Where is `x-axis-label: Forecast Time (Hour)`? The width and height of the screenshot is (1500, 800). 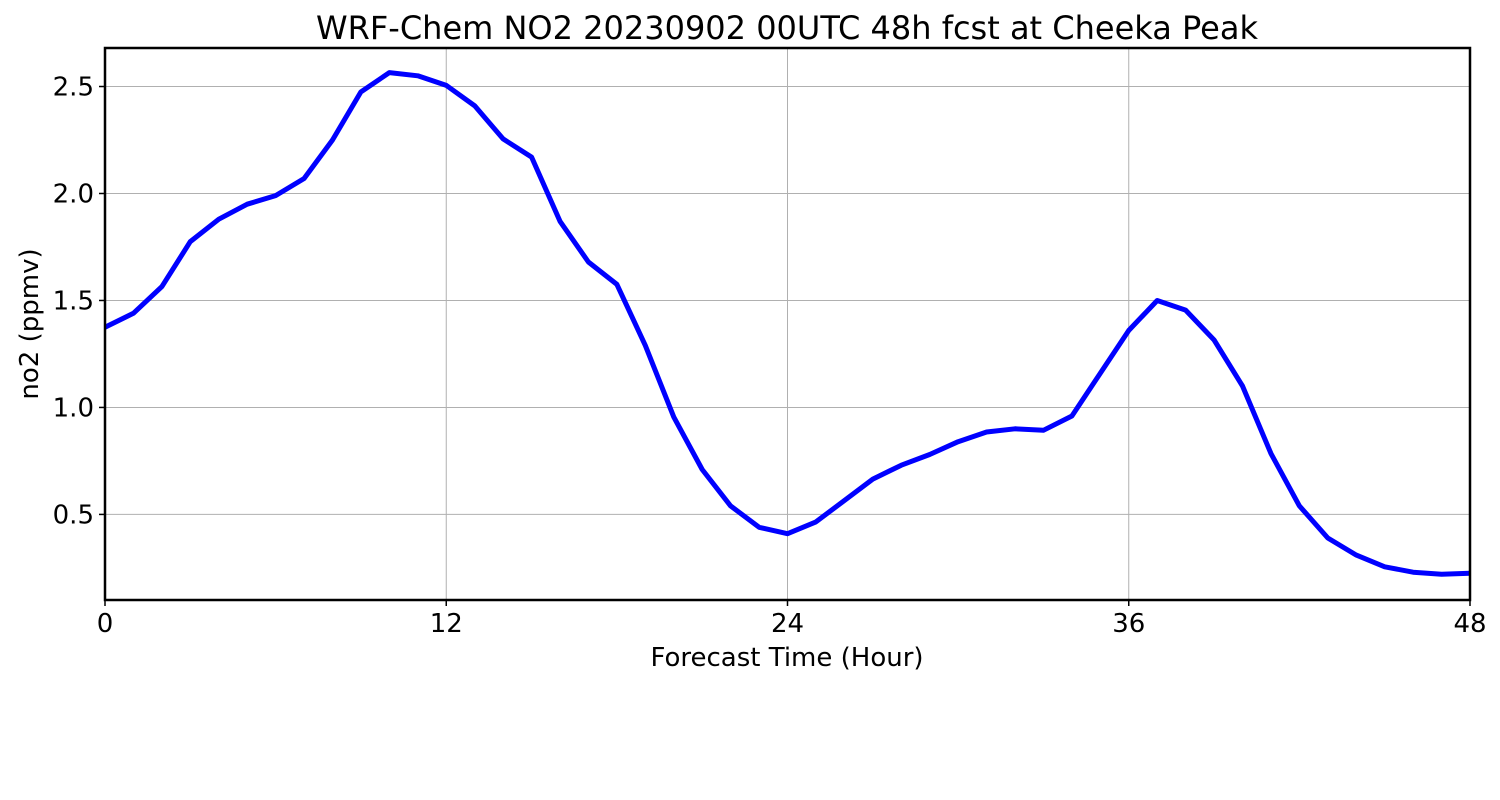
x-axis-label: Forecast Time (Hour) is located at coordinates (786, 658).